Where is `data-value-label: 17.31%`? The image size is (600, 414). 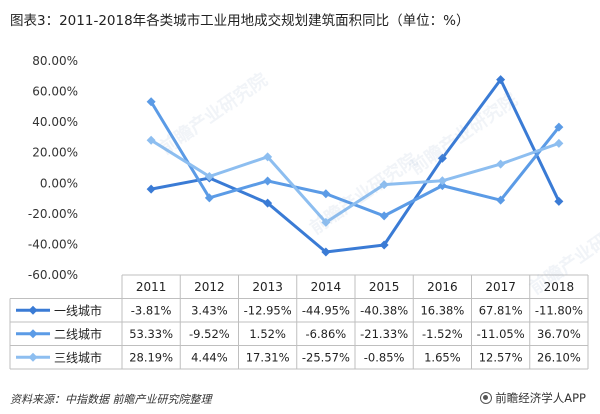
data-value-label: 17.31% is located at coordinates (268, 357).